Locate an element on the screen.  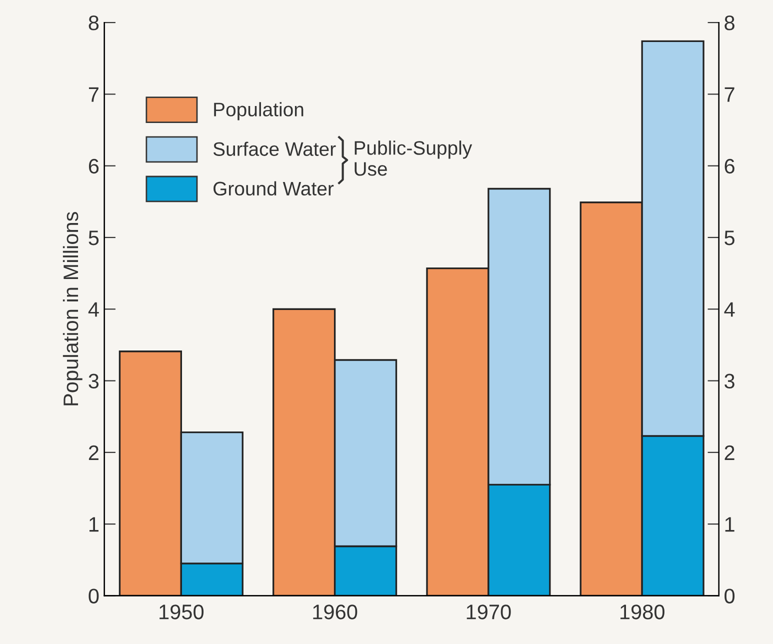
x-tick-label: 1970 is located at coordinates (488, 612).